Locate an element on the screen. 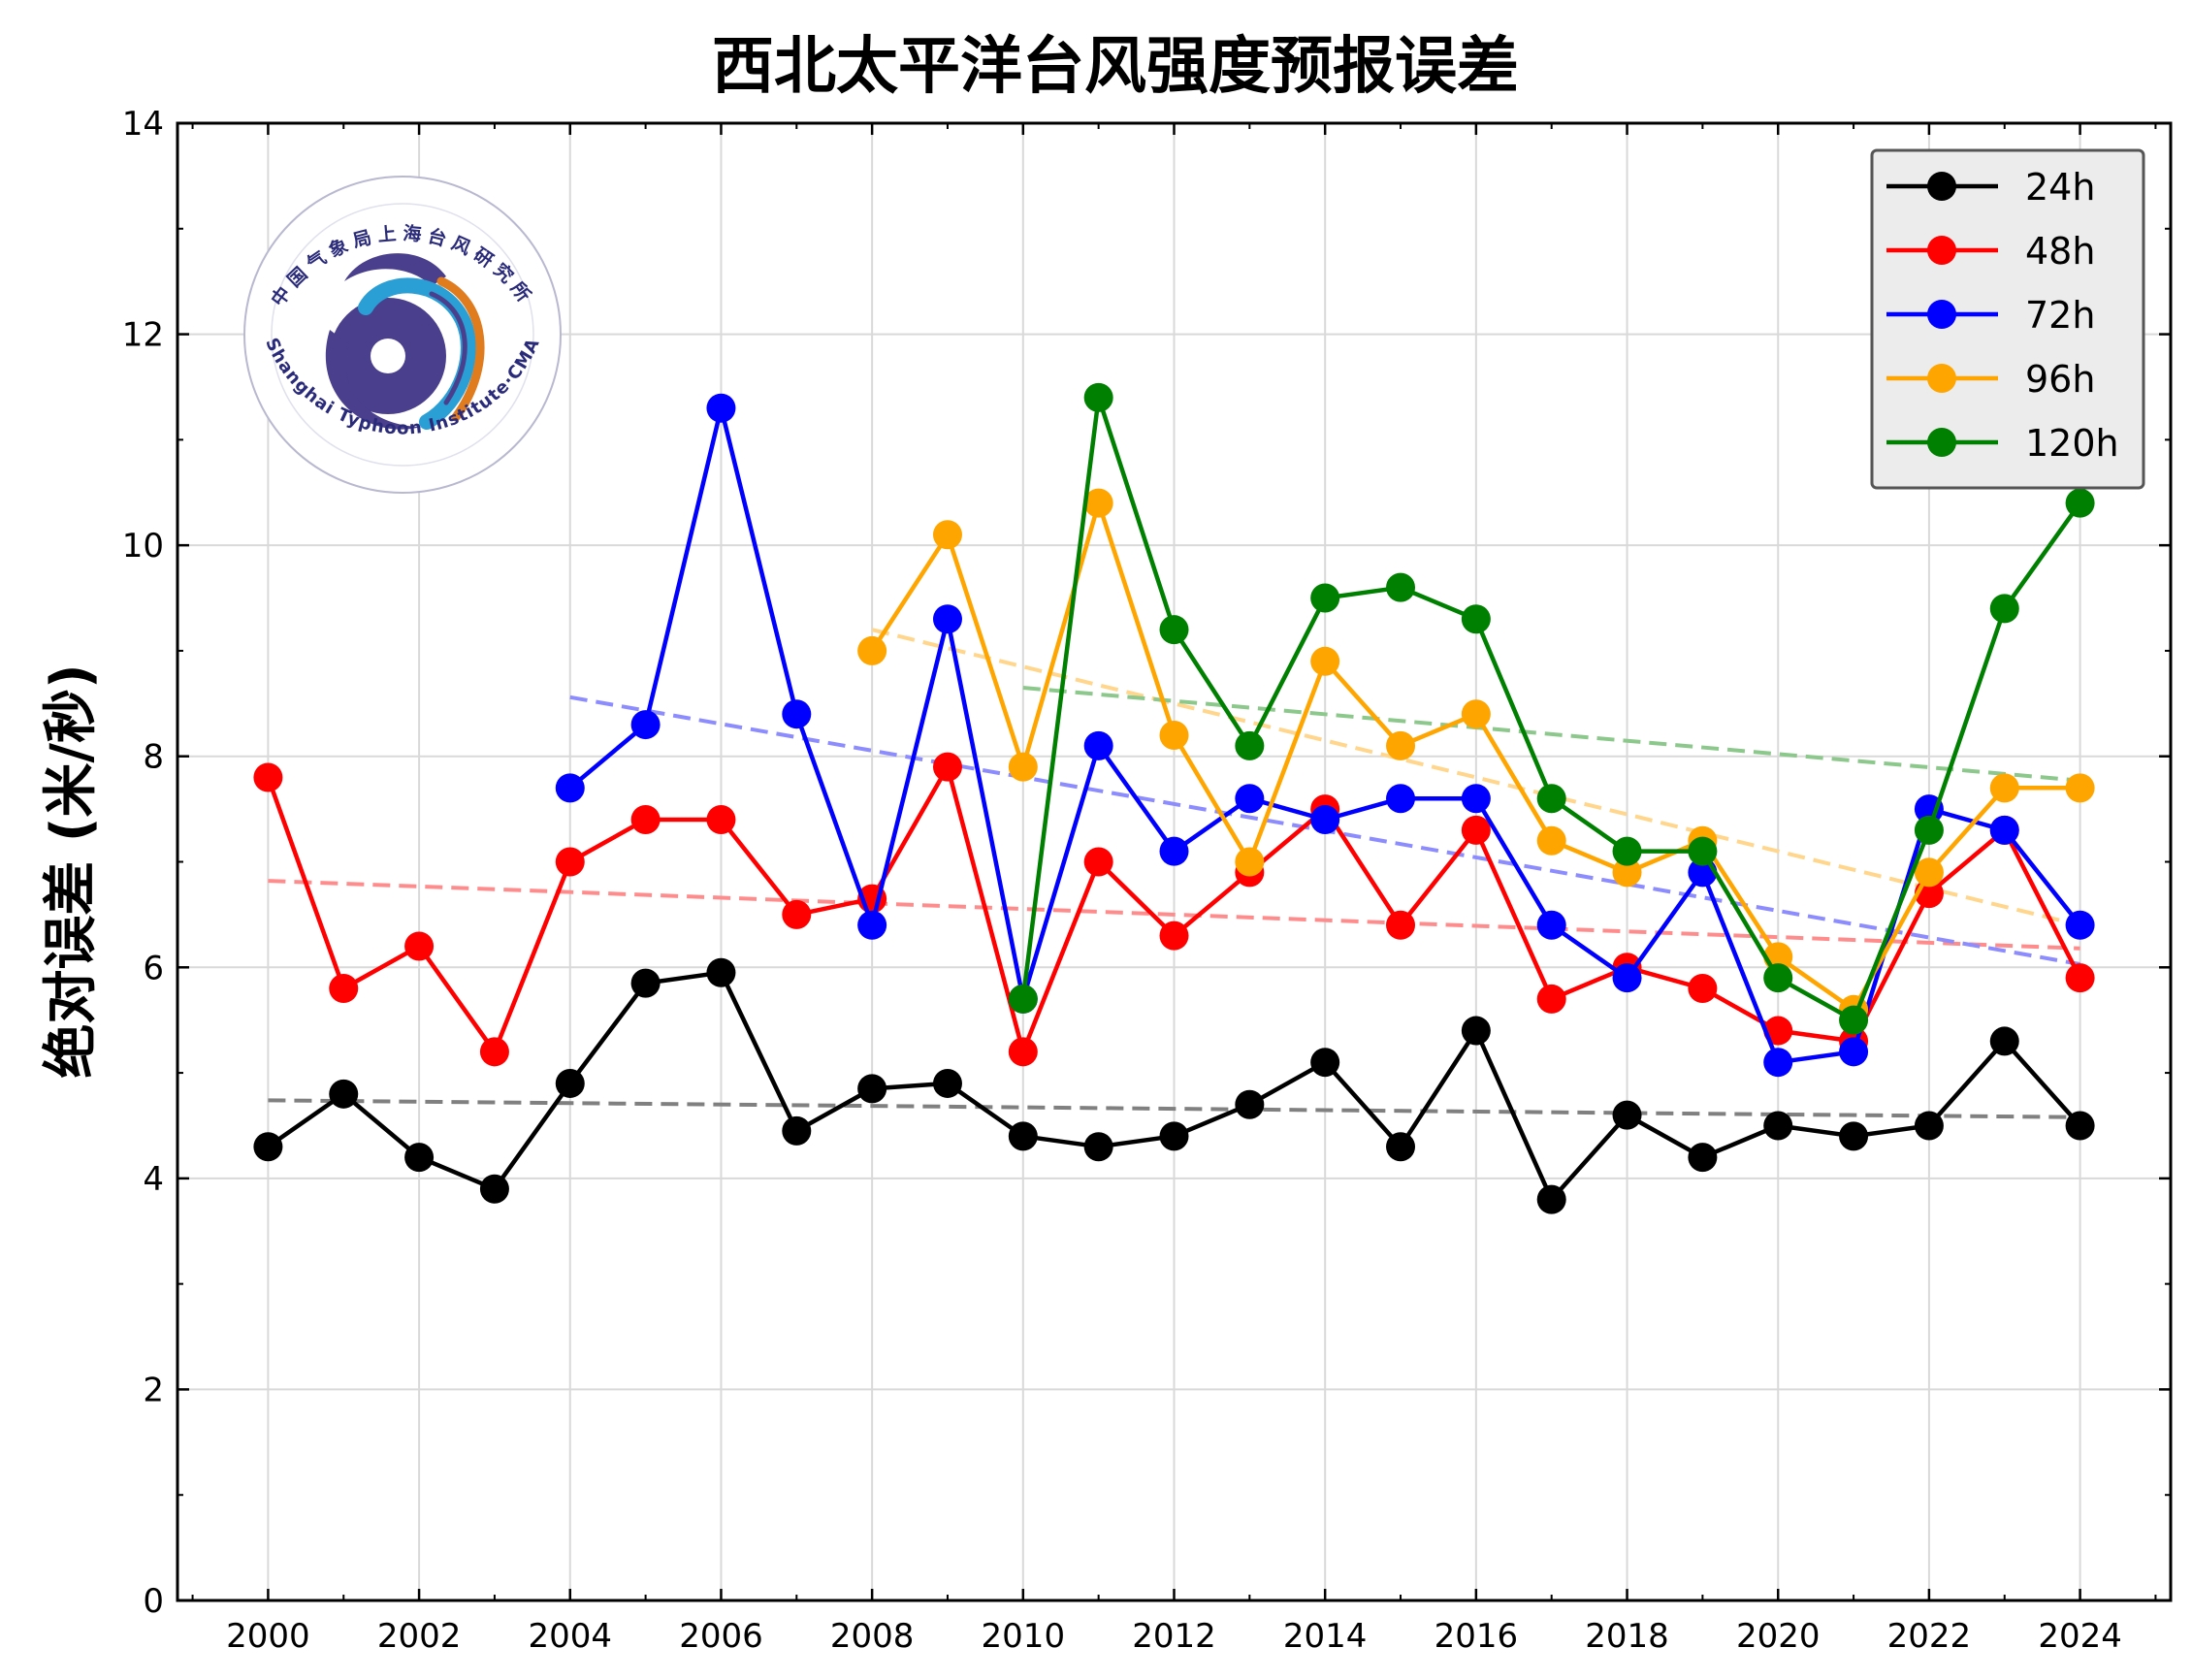 The image size is (2192, 1680). trend-line-120h is located at coordinates (1551, 734).